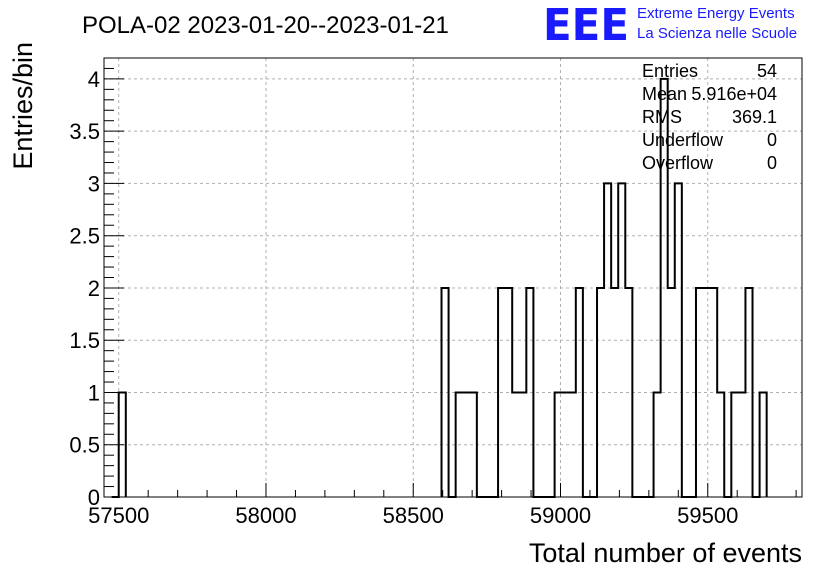 The height and width of the screenshot is (572, 836). Describe the element at coordinates (683, 140) in the screenshot. I see `stats-label: Underflow` at that location.